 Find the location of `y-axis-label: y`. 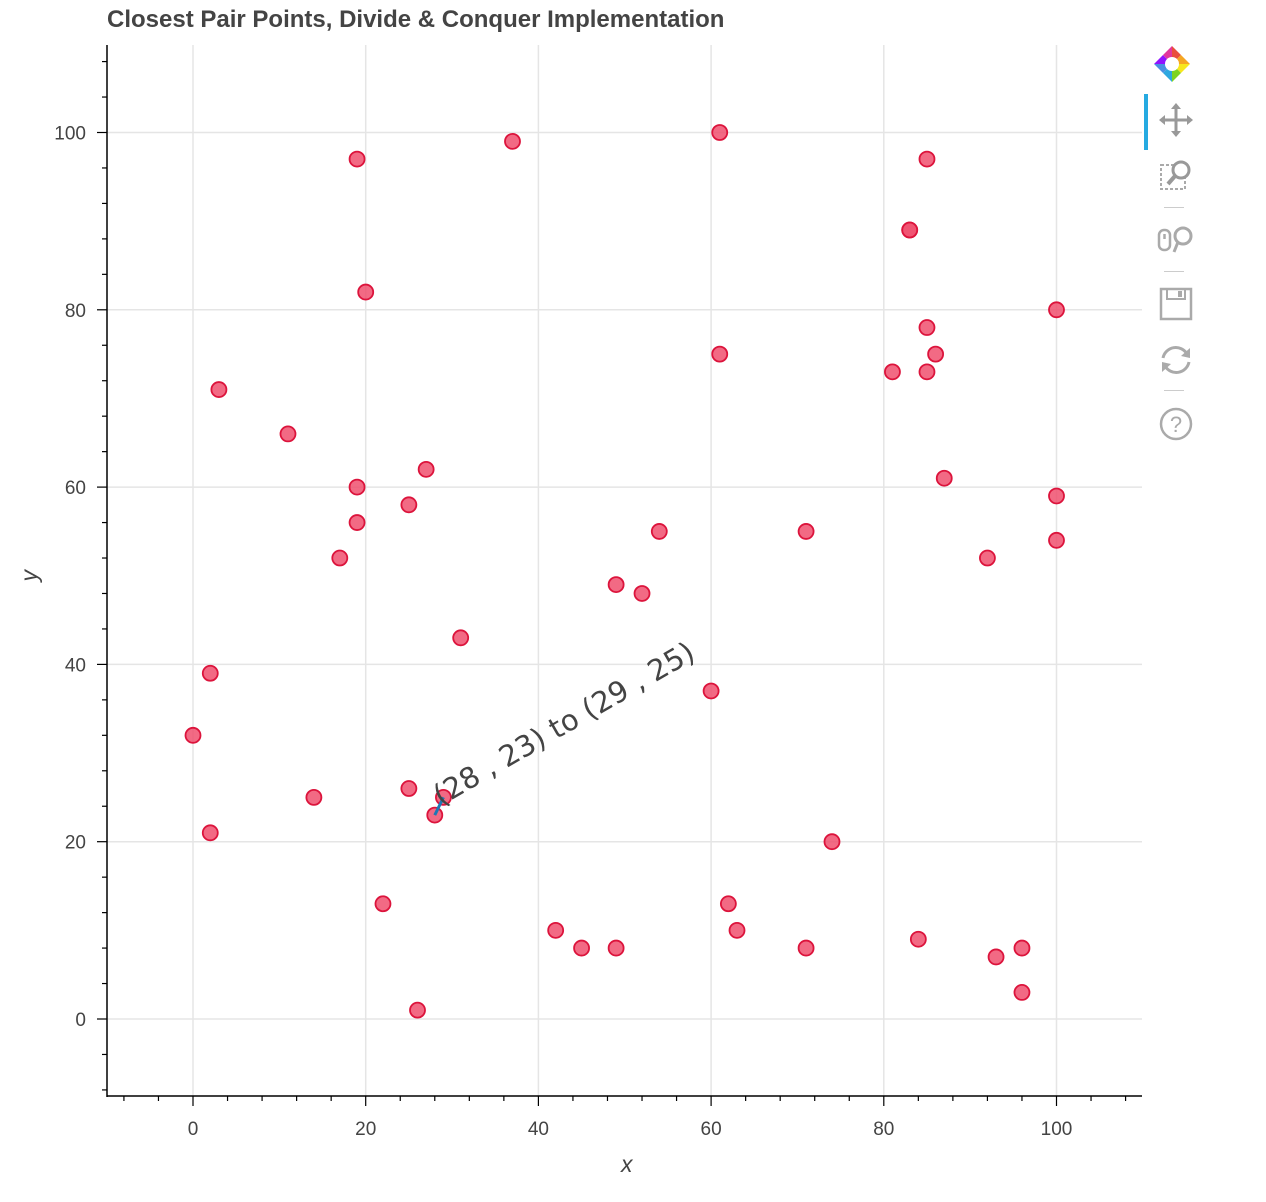

y-axis-label: y is located at coordinates (29, 576).